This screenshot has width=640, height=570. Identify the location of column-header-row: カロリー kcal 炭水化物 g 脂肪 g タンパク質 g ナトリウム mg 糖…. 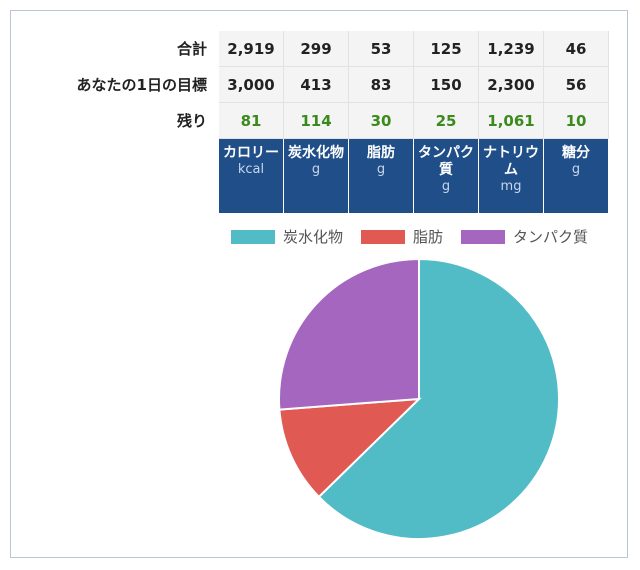
(310, 175).